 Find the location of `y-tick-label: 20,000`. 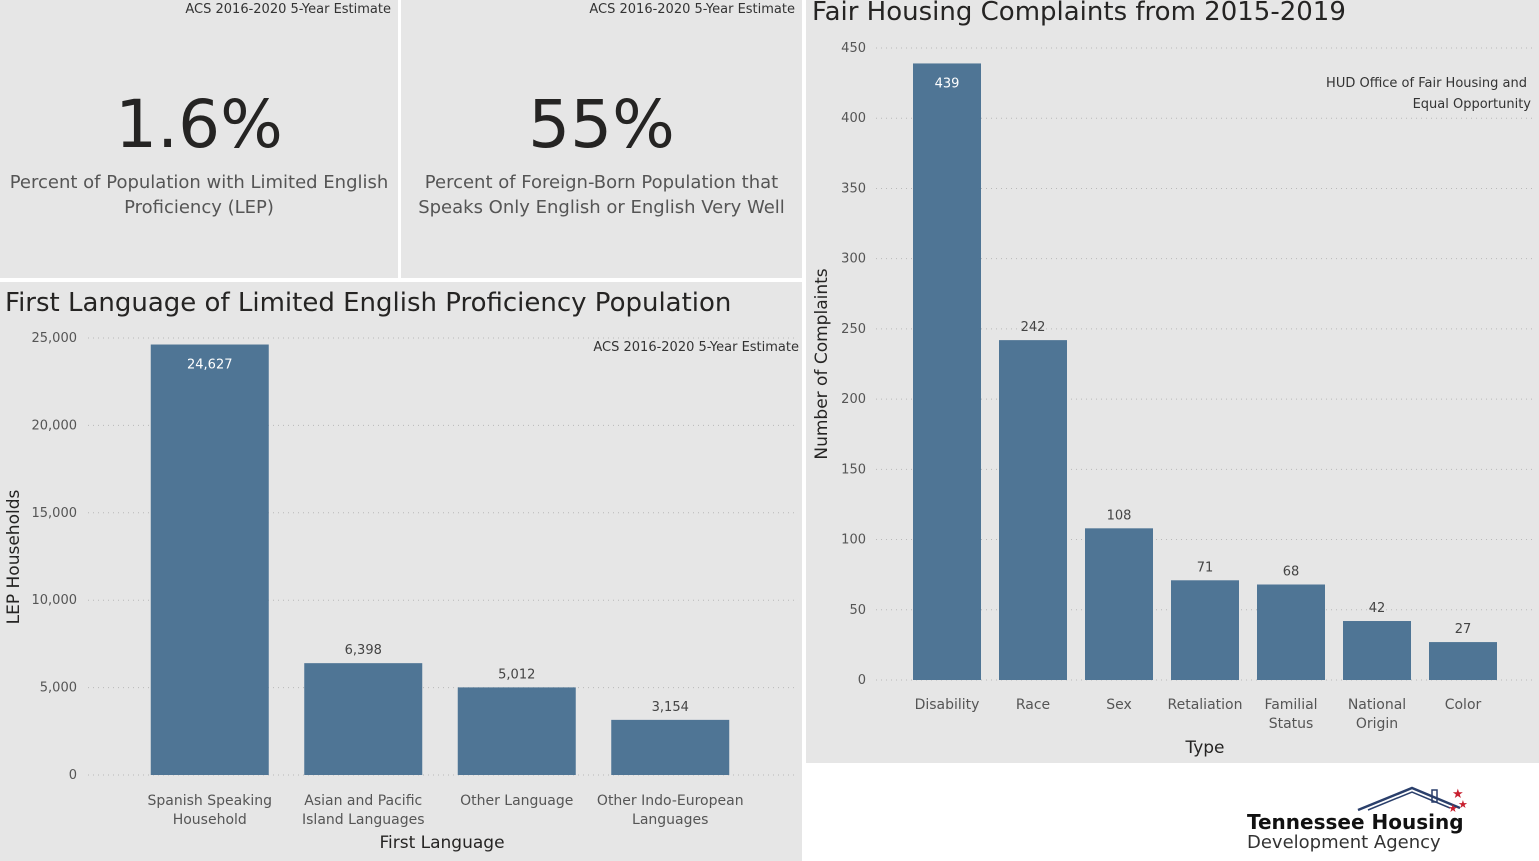

y-tick-label: 20,000 is located at coordinates (55, 425).